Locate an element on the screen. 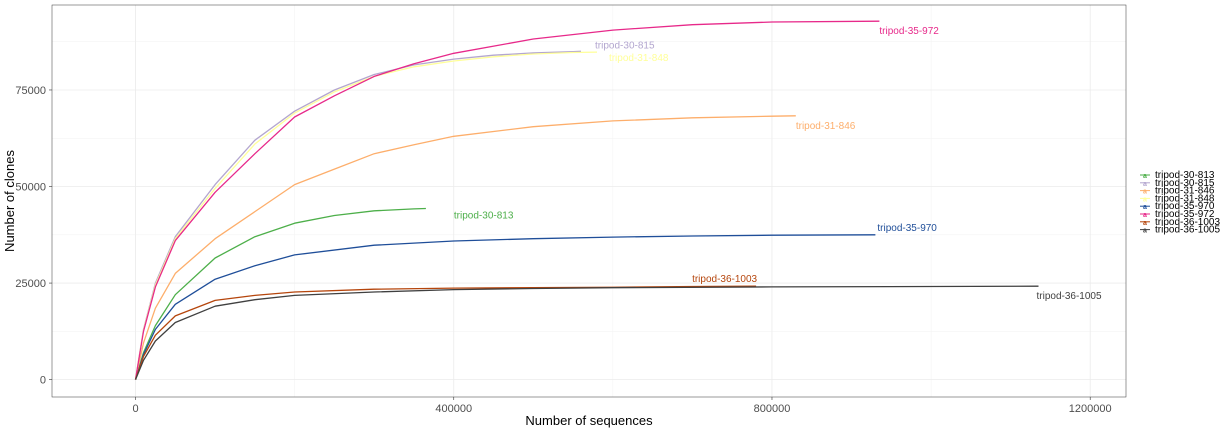 The image size is (1224, 432). legend-label: tripod-35-970 is located at coordinates (1185, 206).